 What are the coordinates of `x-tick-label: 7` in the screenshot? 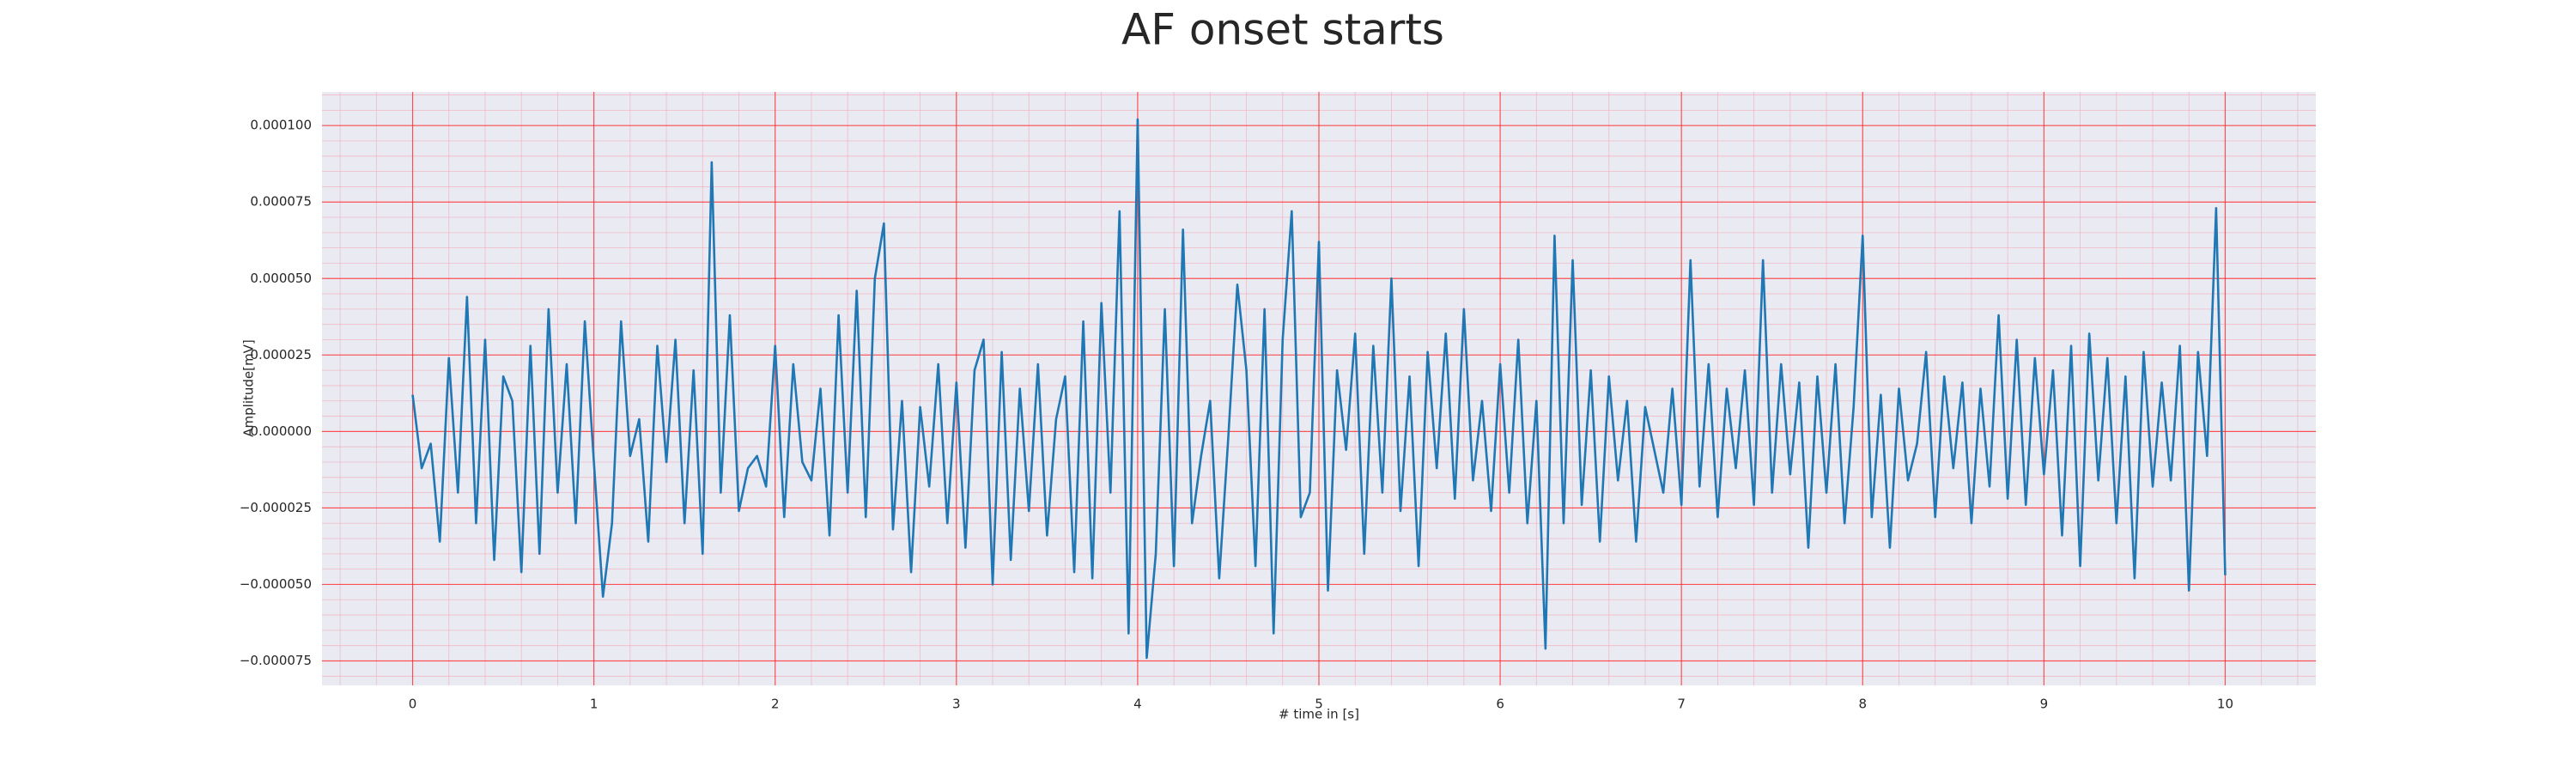 It's located at (1682, 704).